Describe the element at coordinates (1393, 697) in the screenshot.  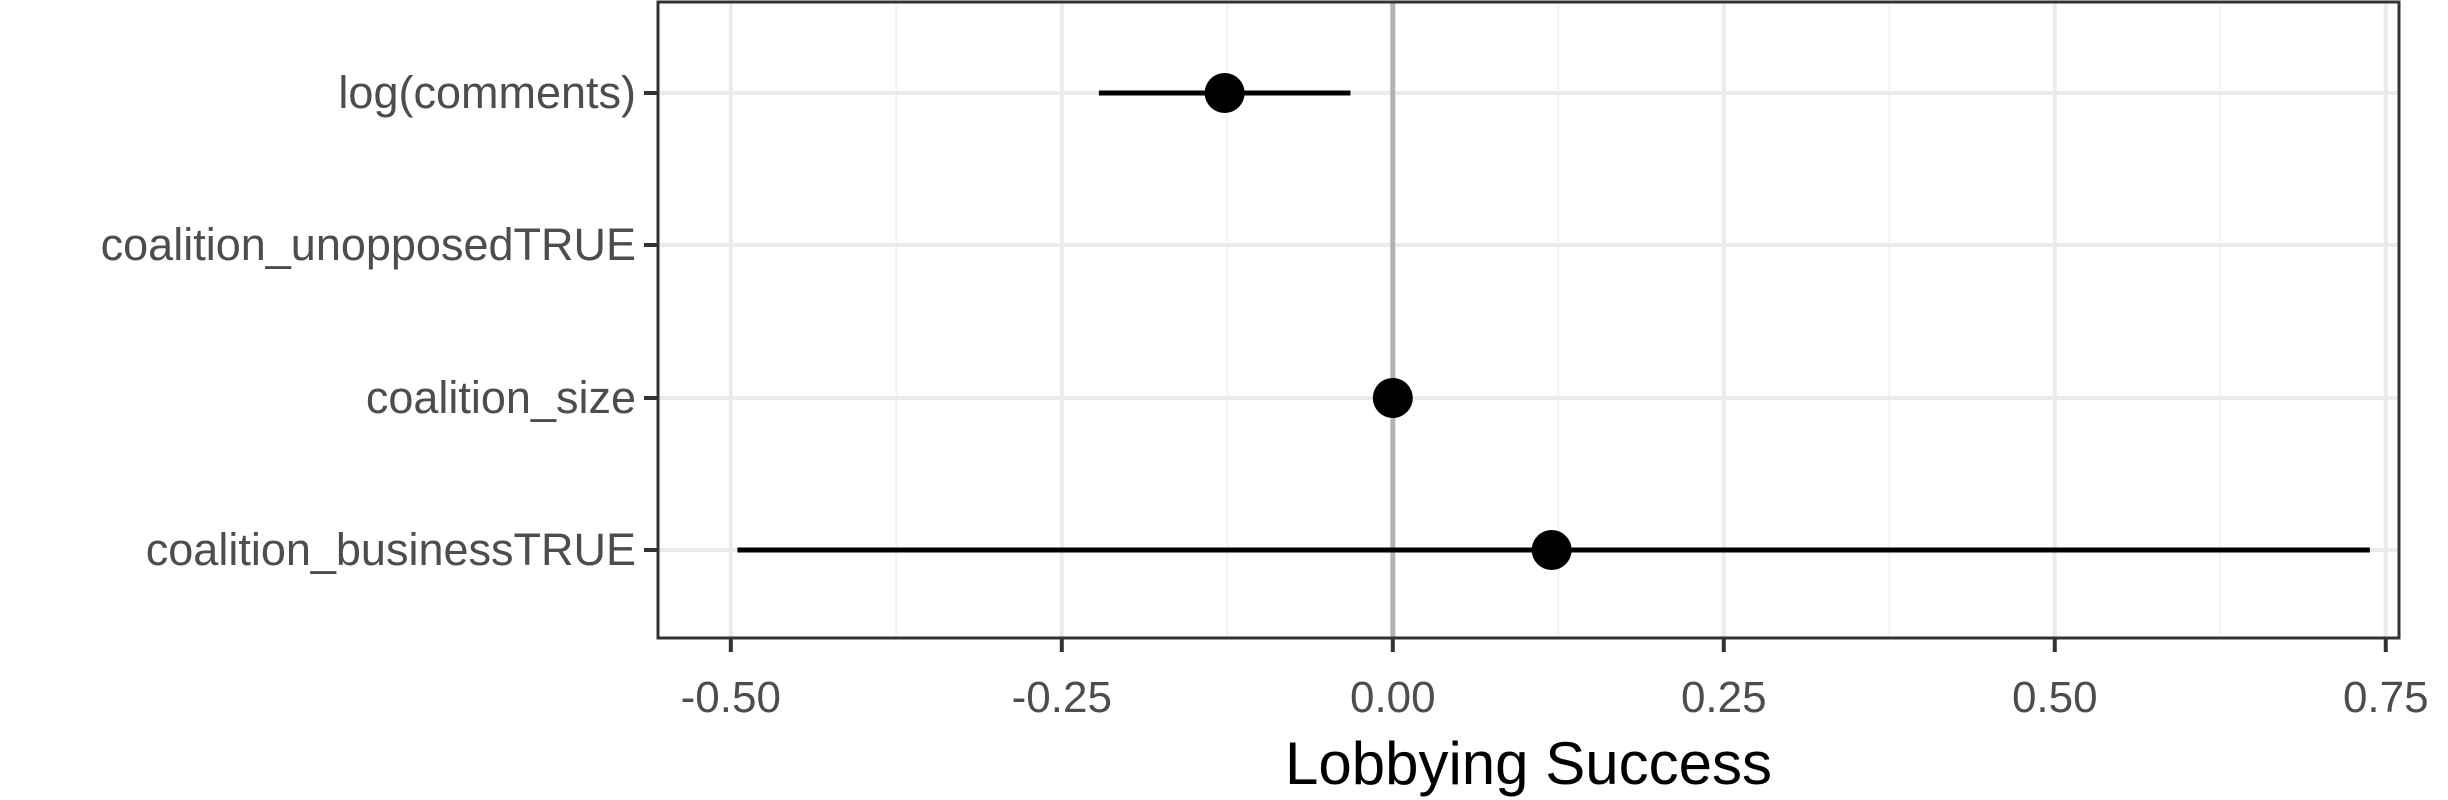
I see `x-tick-label: 0.00` at that location.